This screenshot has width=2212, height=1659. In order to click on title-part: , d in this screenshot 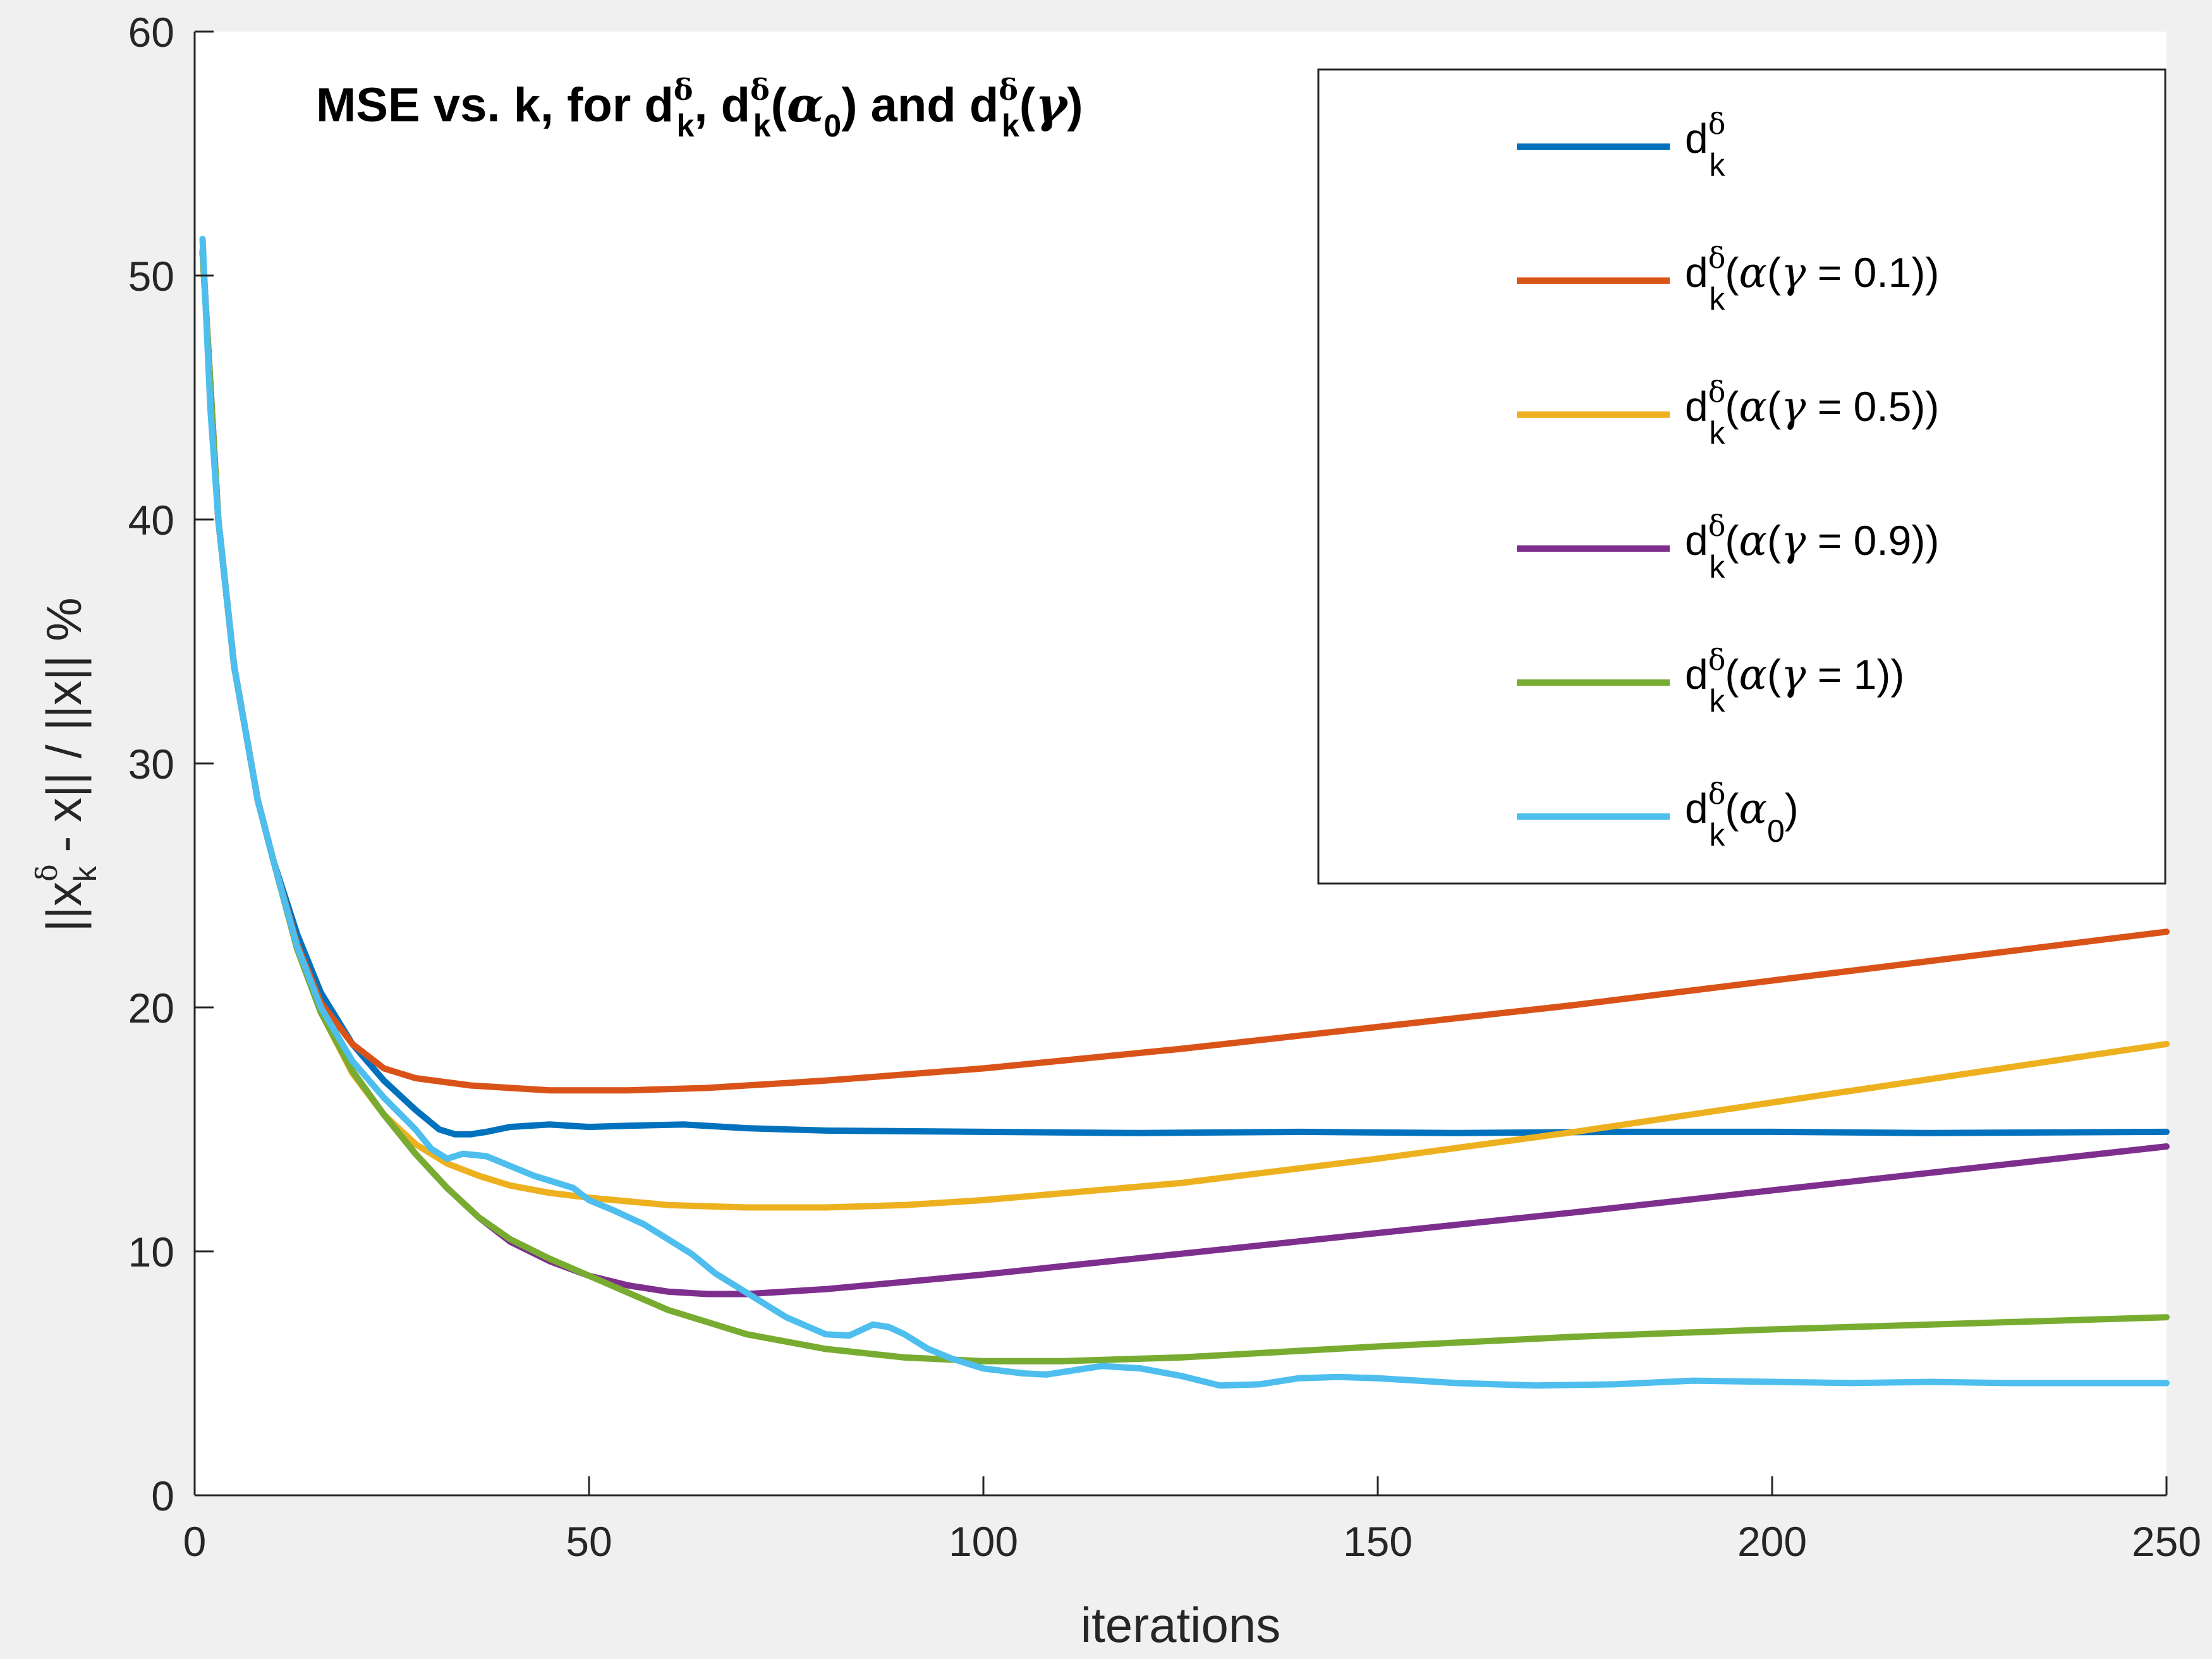, I will do `click(722, 105)`.